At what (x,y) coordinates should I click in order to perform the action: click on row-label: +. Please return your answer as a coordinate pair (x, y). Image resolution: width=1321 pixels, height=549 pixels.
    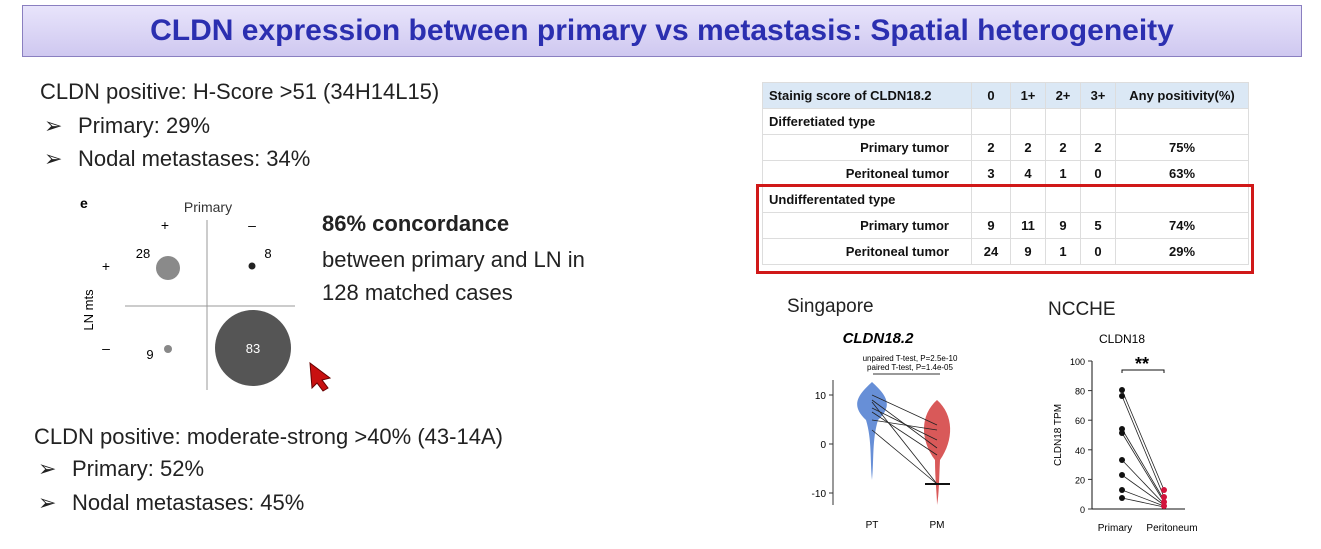
    Looking at the image, I should click on (106, 266).